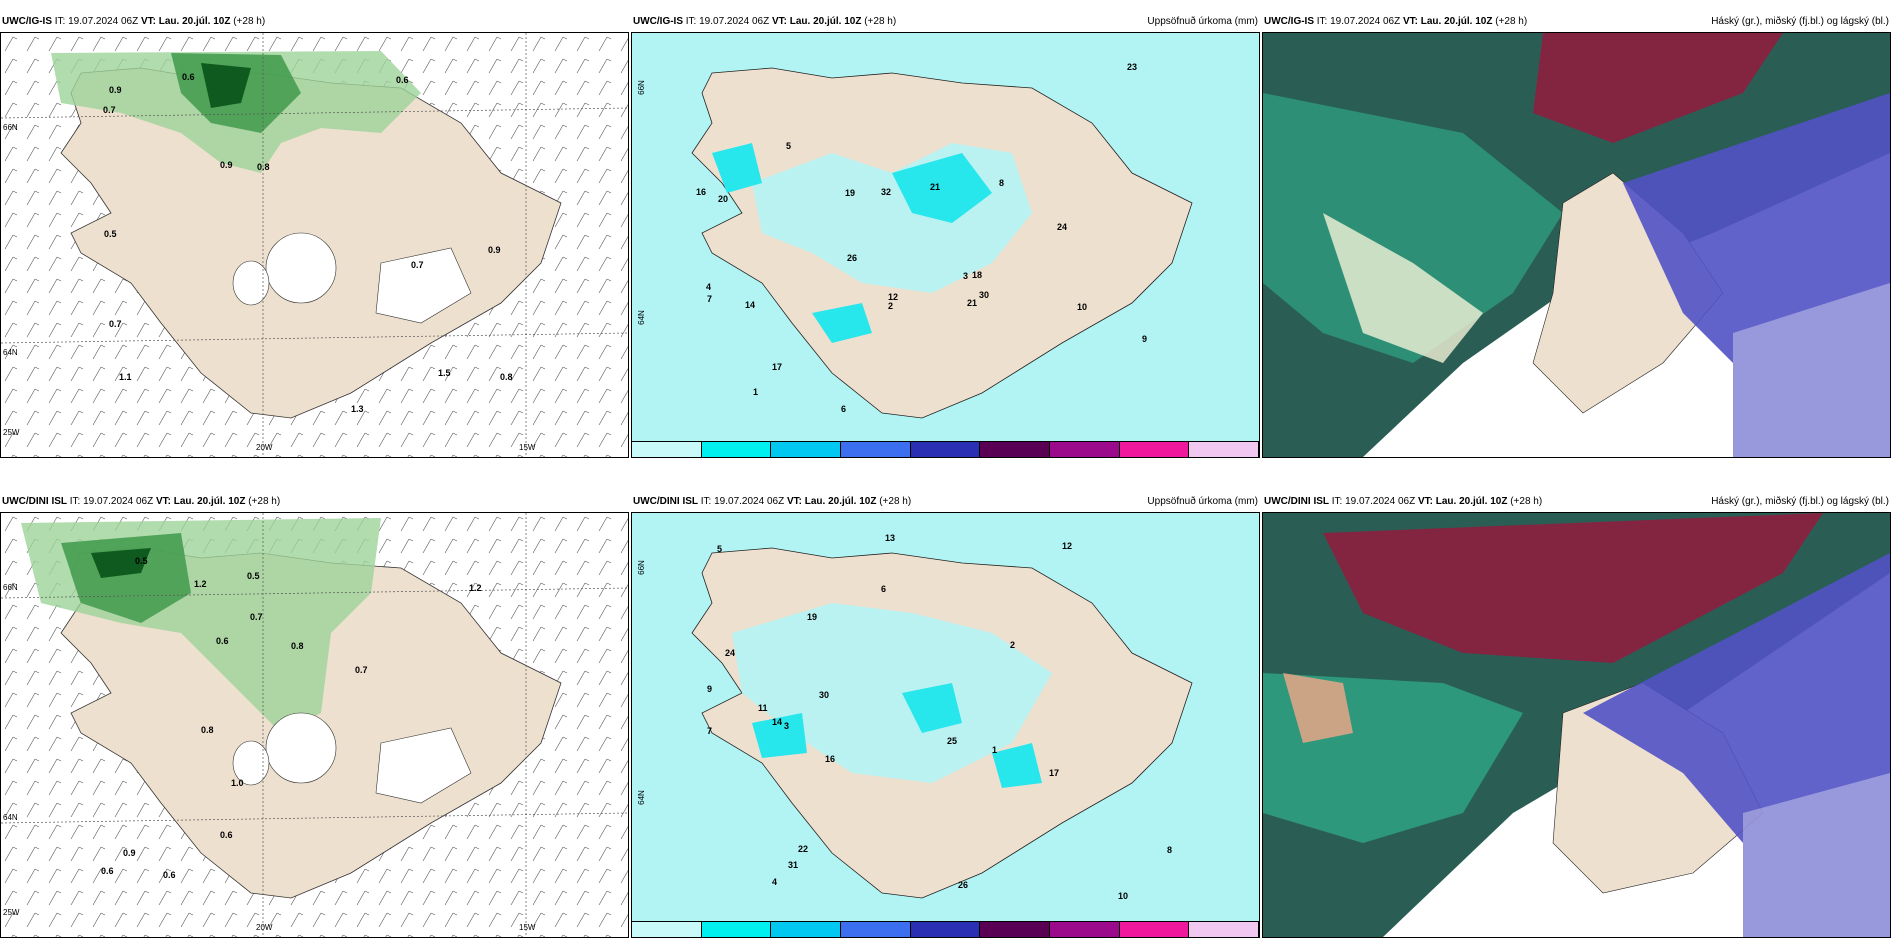  I want to click on colorbar-bin-1: 1, so click(667, 929).